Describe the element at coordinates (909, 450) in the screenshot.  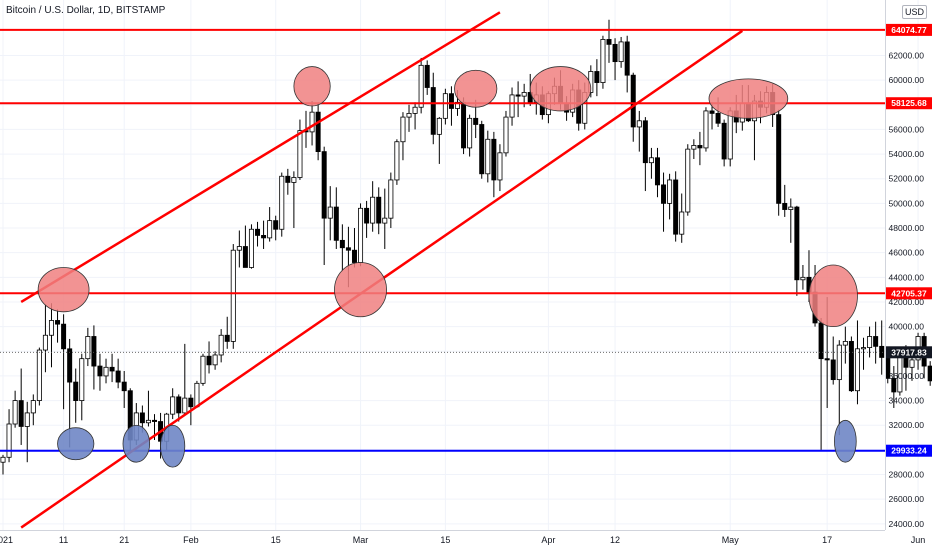
I see `level-price-label: 29933.24` at that location.